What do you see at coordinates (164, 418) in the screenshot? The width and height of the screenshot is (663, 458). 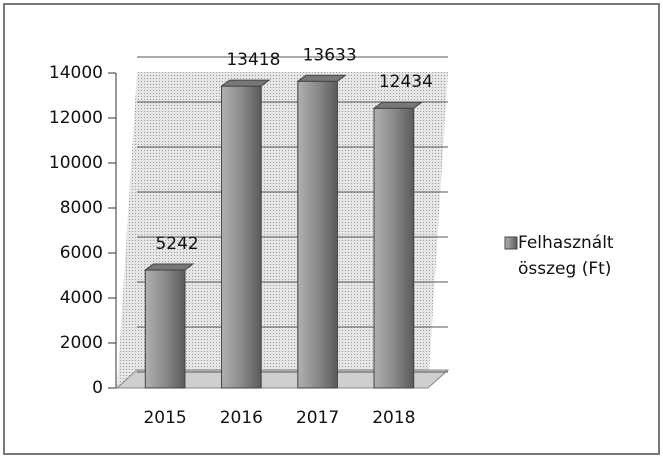 I see `x-tick-label: 2015` at bounding box center [164, 418].